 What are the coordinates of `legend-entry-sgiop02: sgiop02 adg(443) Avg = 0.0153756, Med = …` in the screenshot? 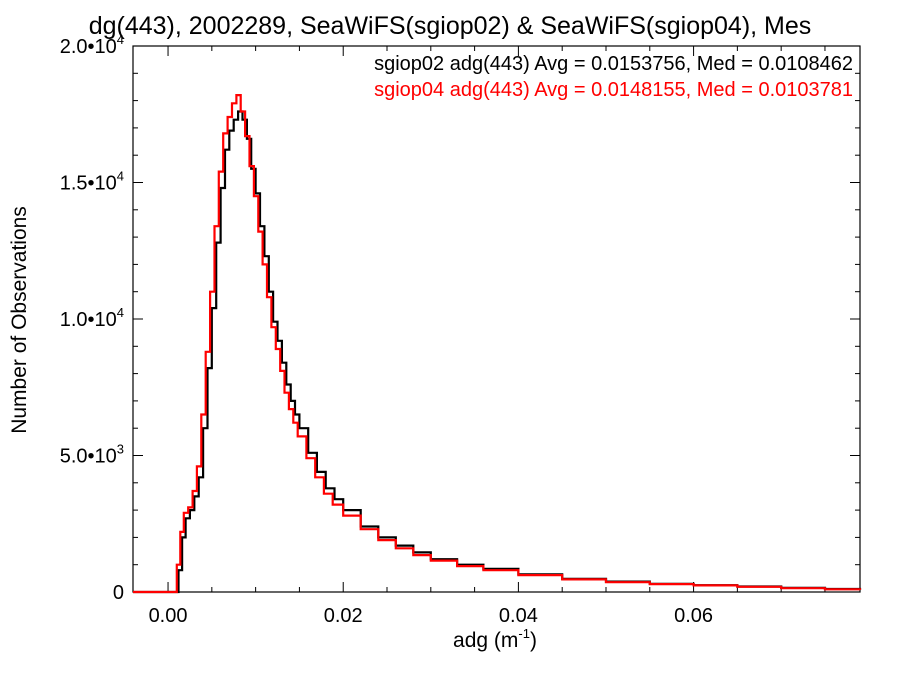 It's located at (613, 64).